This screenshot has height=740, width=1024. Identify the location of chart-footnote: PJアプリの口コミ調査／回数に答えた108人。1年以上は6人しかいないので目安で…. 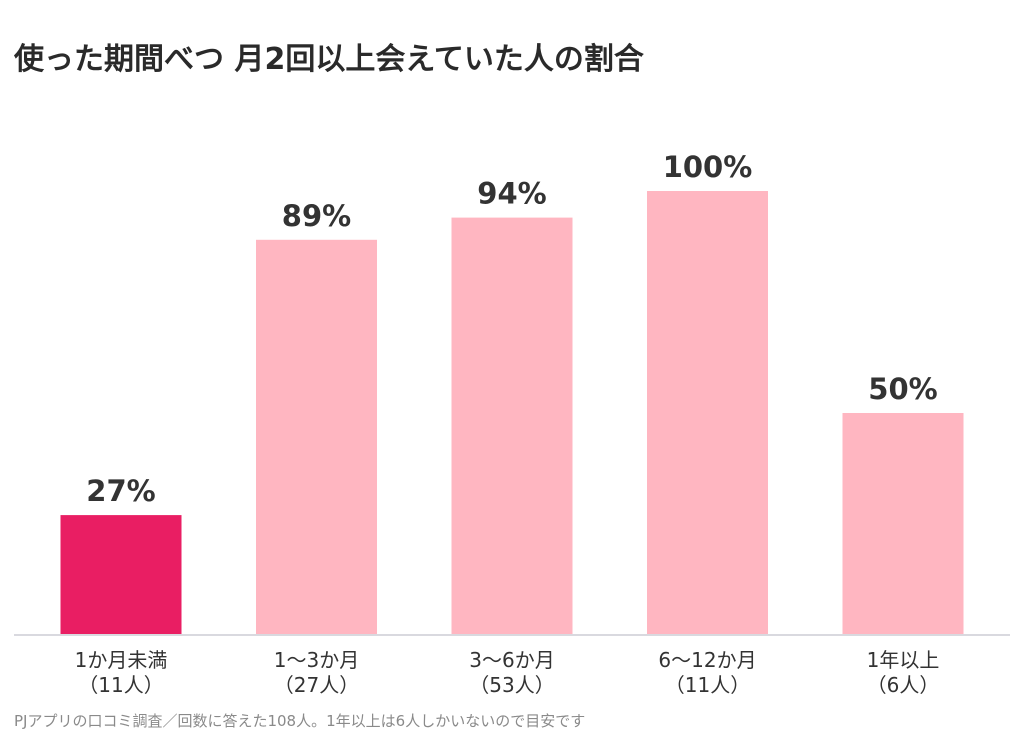
(300, 721).